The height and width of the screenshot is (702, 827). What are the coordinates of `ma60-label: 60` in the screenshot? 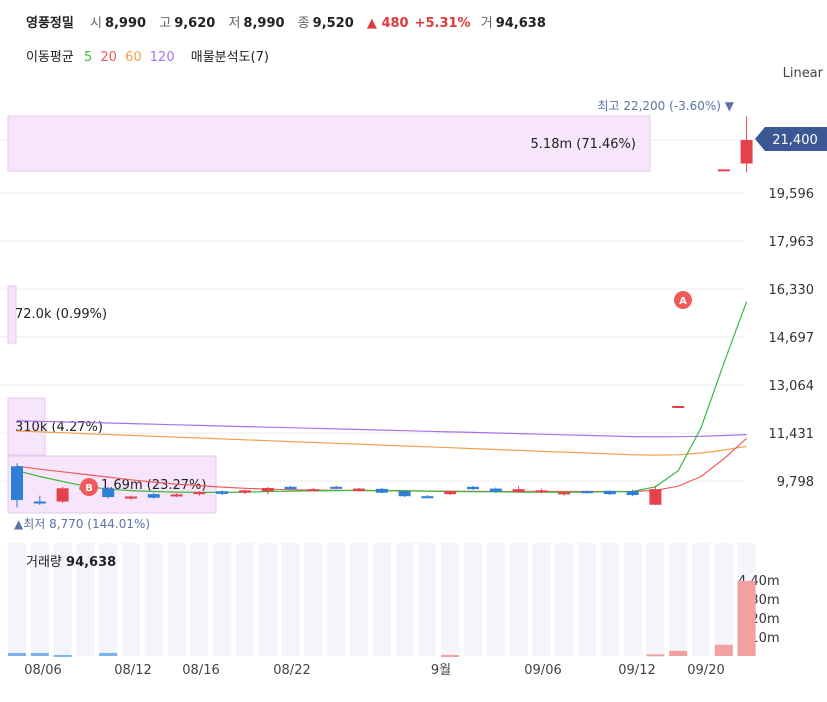 It's located at (133, 57).